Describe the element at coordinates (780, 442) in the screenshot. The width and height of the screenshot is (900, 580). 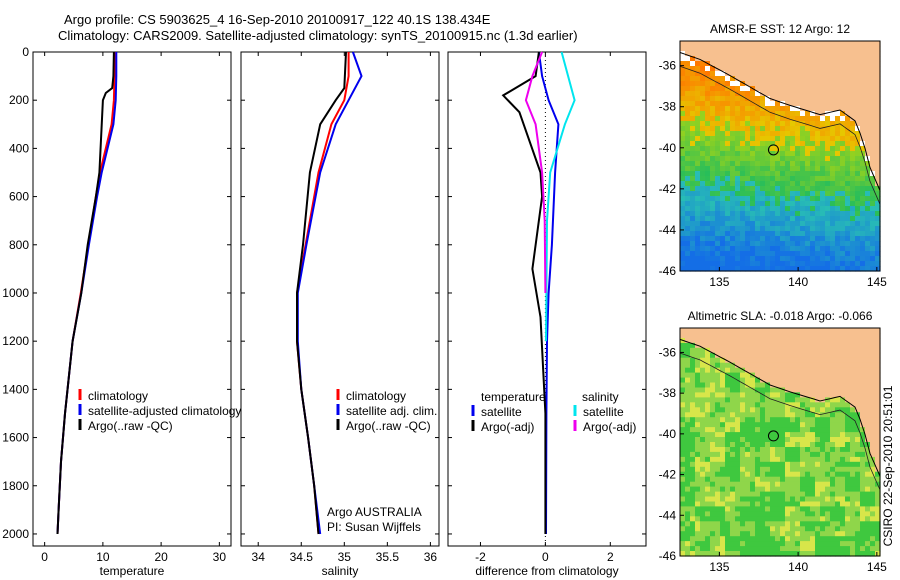
I see `sla-map-frame` at that location.